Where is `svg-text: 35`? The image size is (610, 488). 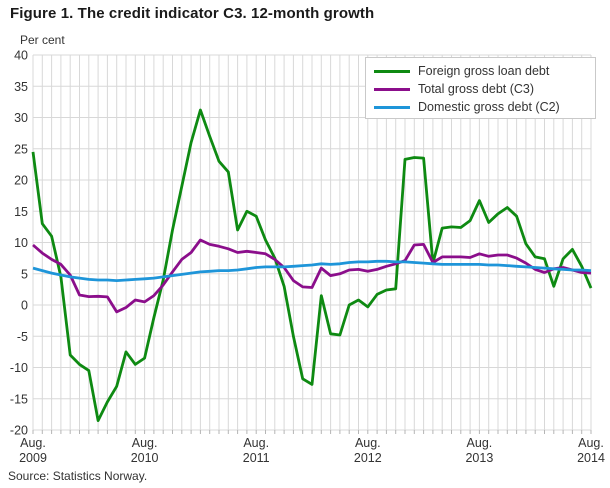
svg-text: 35 is located at coordinates (21, 87).